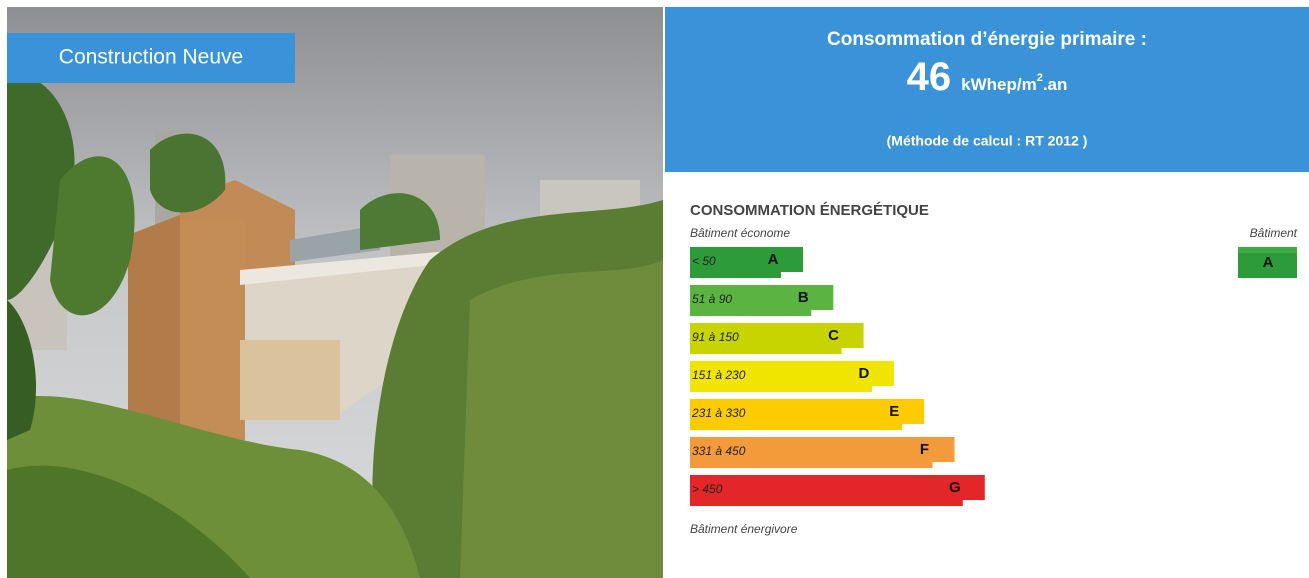 This screenshot has width=1309, height=578. Describe the element at coordinates (833, 335) in the screenshot. I see `class-letter: C` at that location.